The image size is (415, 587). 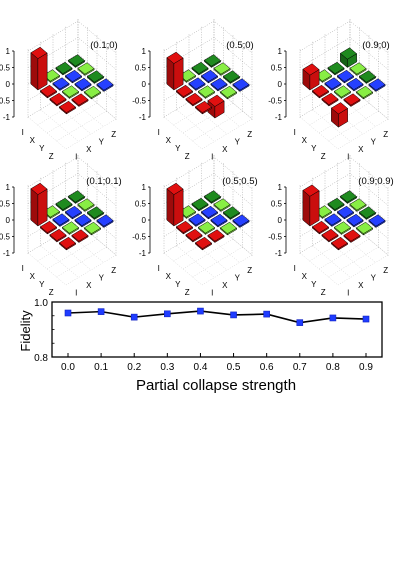 I want to click on panel-title: (0.5;0.5), so click(x=239, y=181).